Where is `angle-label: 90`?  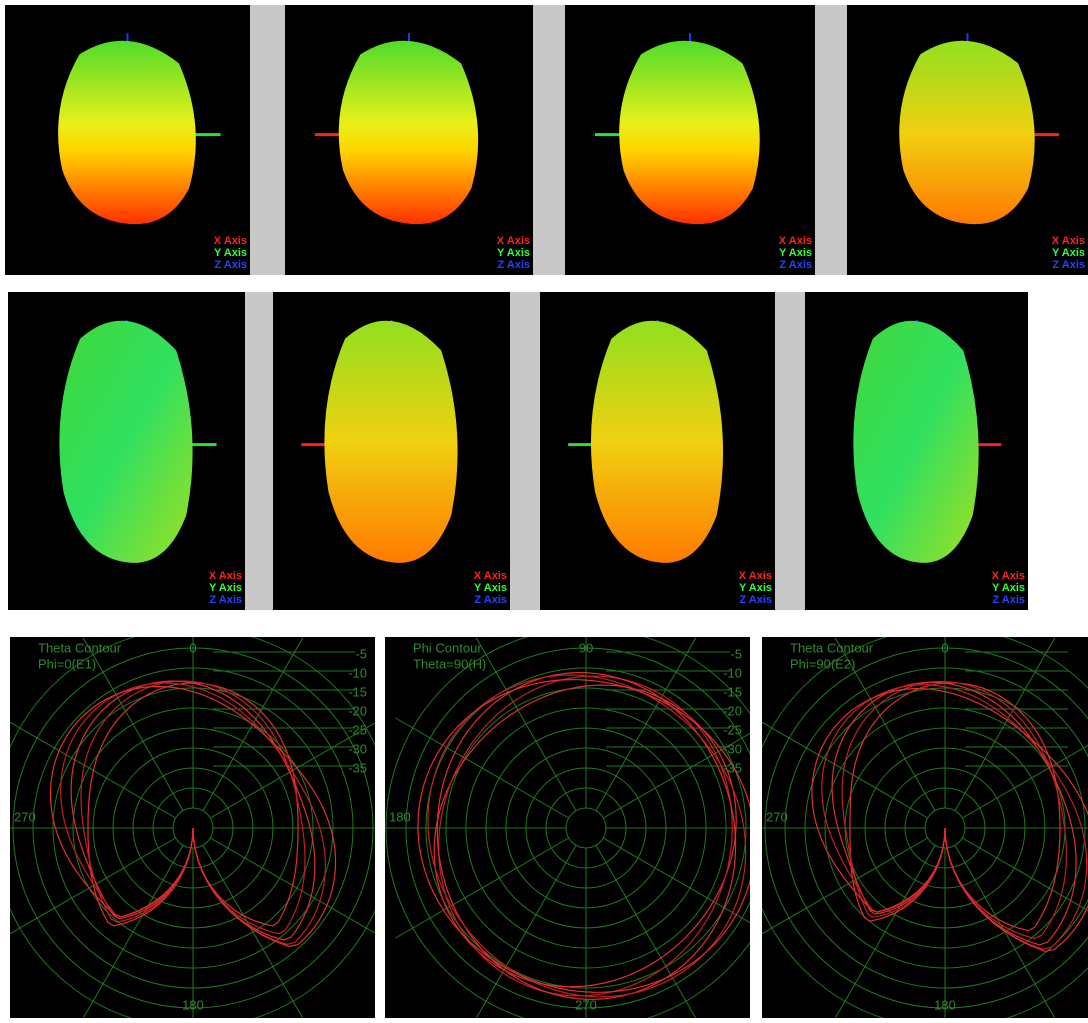 angle-label: 90 is located at coordinates (586, 647).